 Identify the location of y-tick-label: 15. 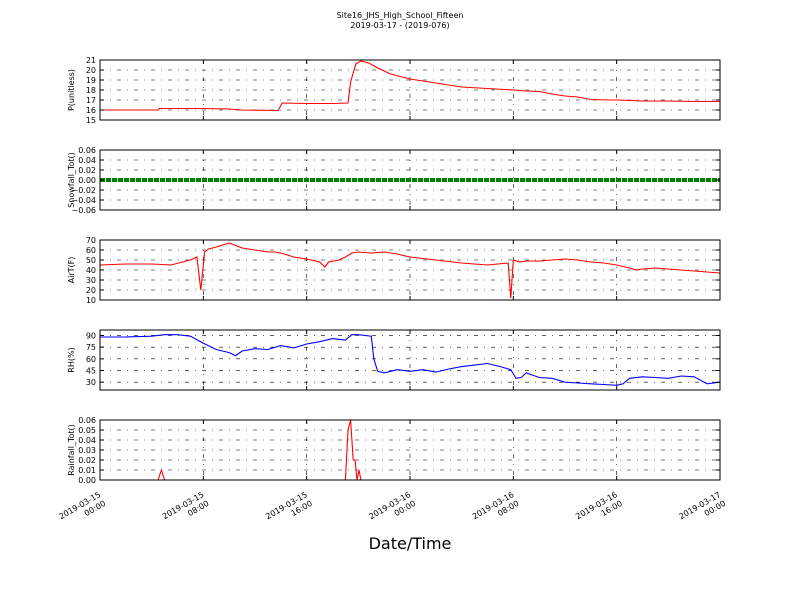
(91, 120).